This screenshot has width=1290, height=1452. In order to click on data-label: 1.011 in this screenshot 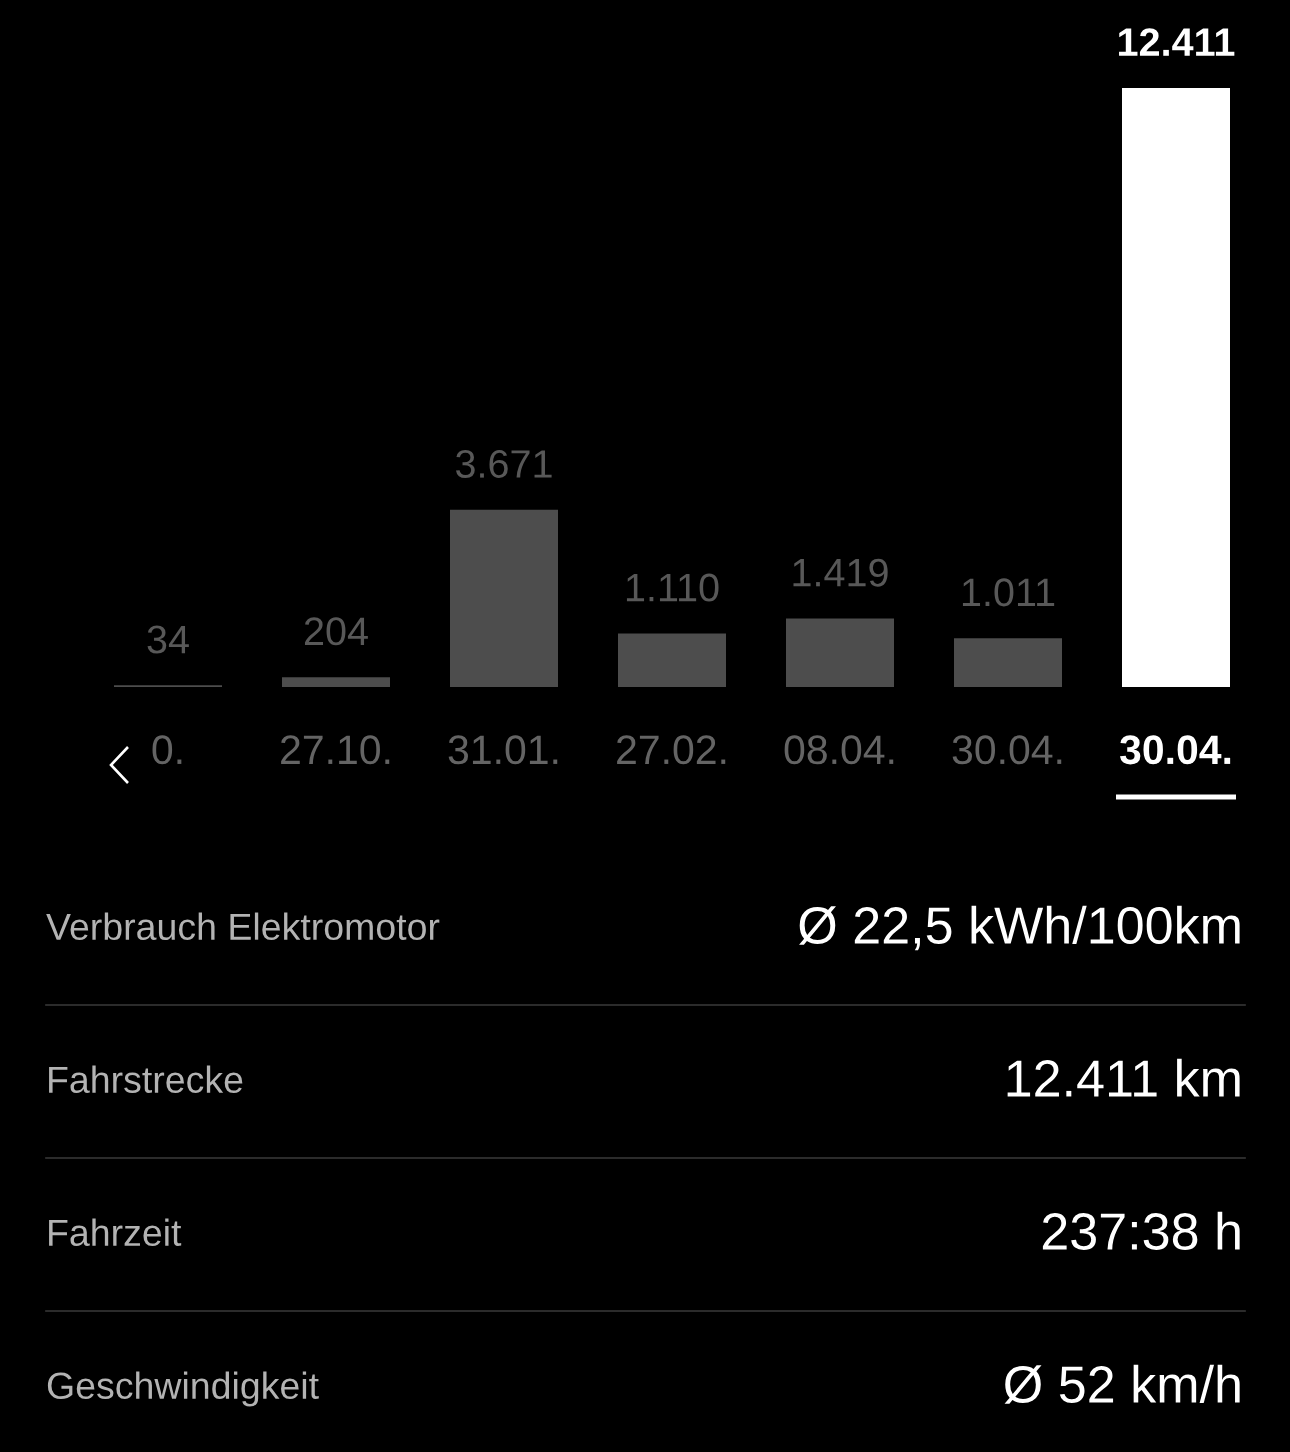, I will do `click(1008, 592)`.